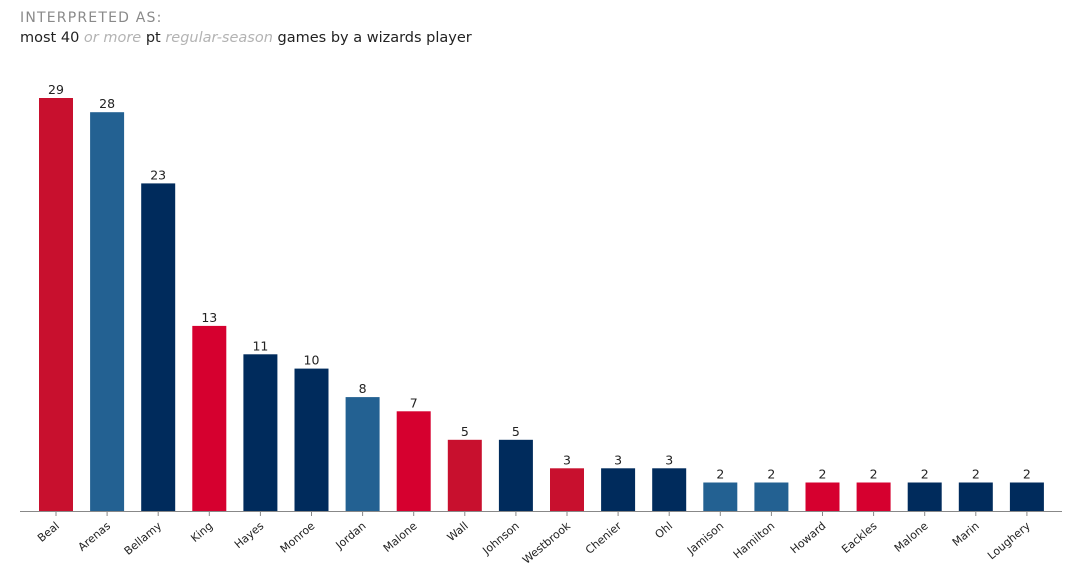  Describe the element at coordinates (771, 474) in the screenshot. I see `data-label-15: 2` at that location.